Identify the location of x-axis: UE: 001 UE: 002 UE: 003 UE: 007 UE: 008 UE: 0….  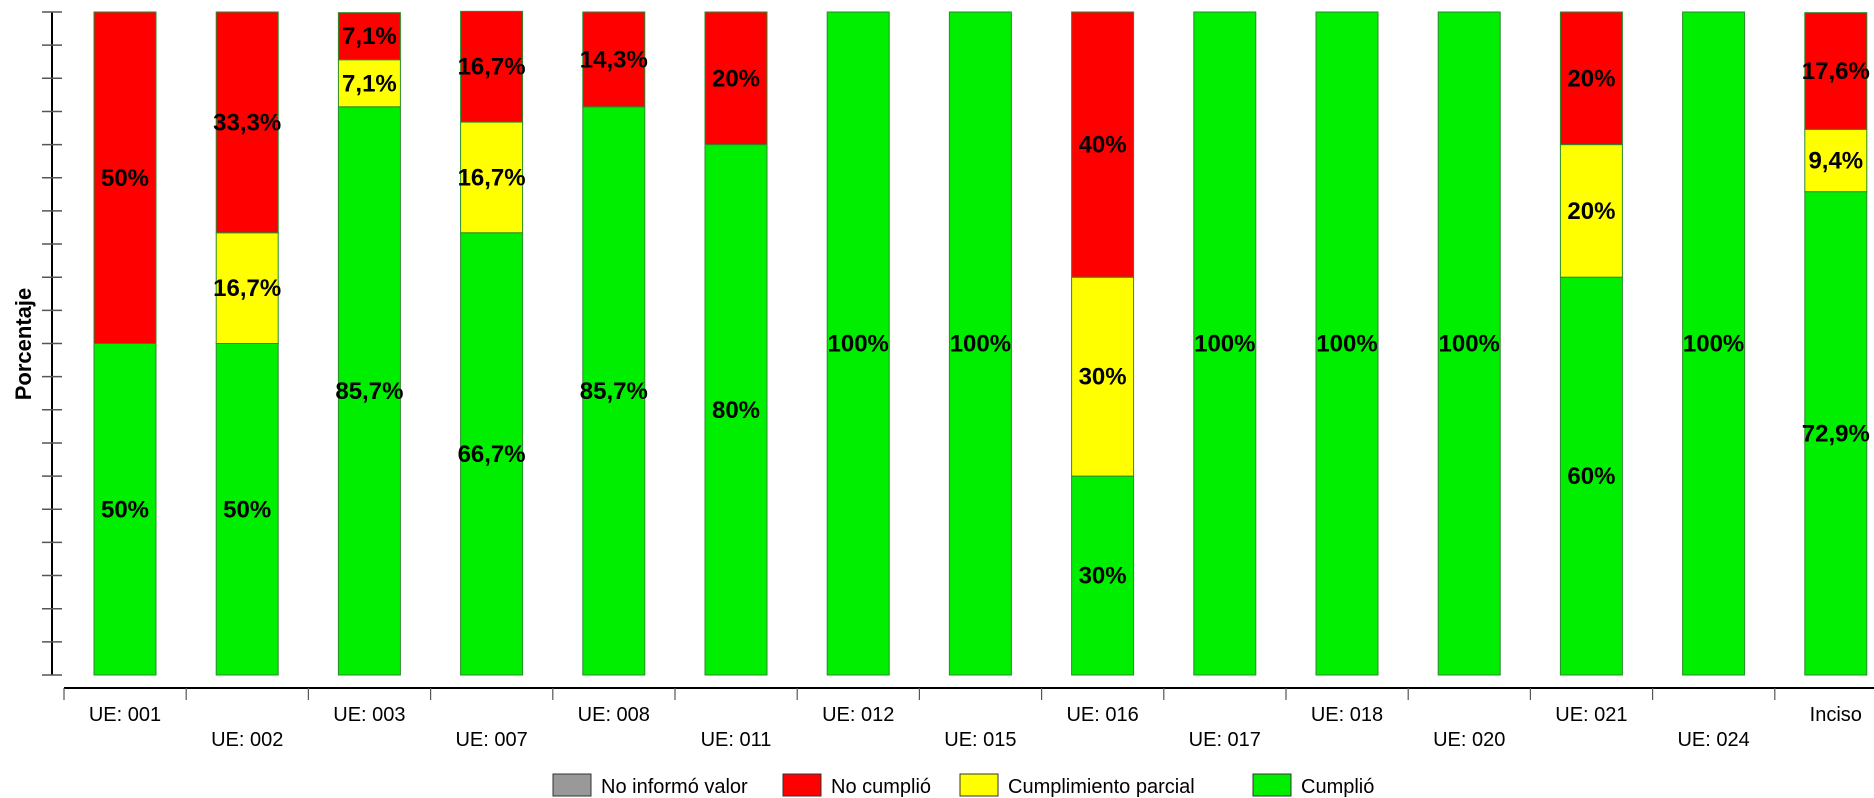
(968, 719).